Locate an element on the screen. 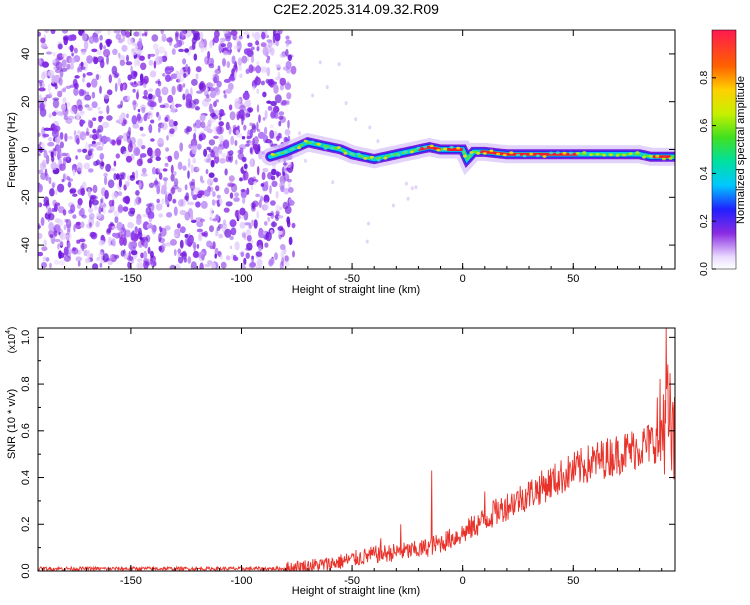 This screenshot has height=605, width=750. ridge-green is located at coordinates (473, 151).